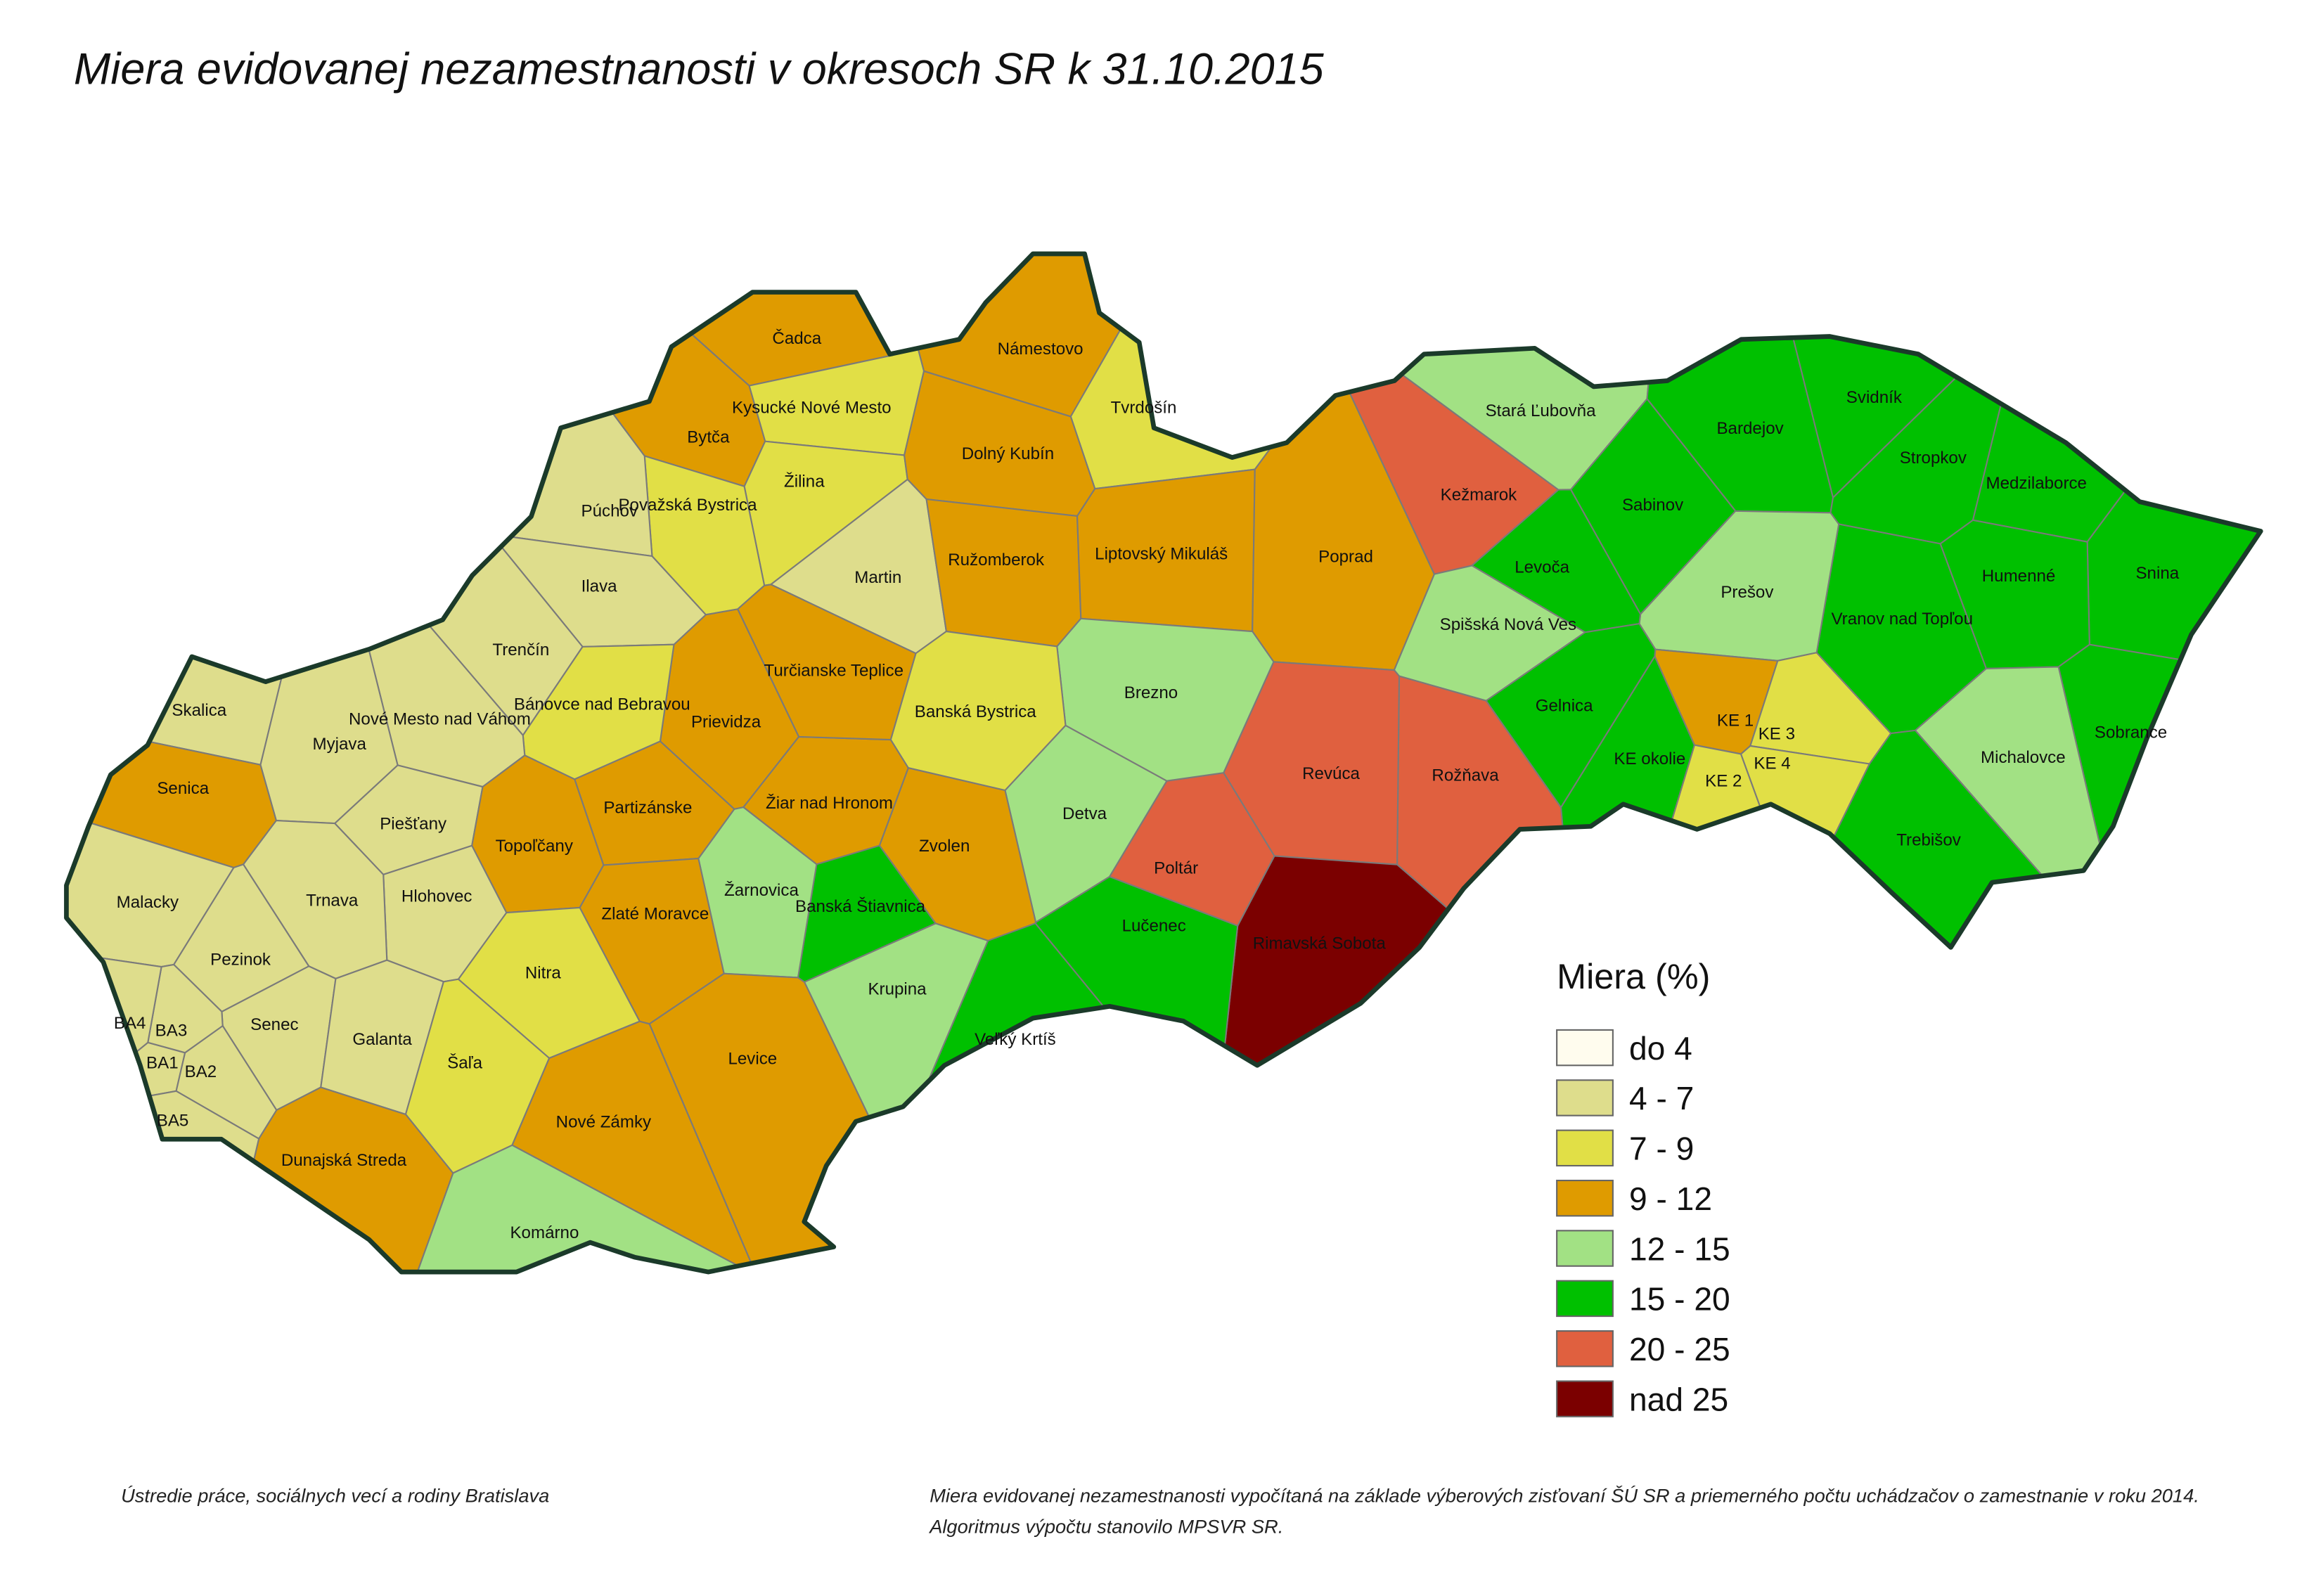 Image resolution: width=2302 pixels, height=1596 pixels. I want to click on district-label: Trebišov, so click(1928, 840).